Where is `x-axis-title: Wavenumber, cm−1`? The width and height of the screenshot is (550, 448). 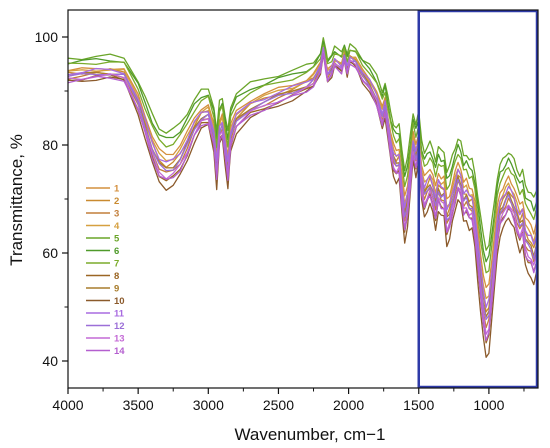 x-axis-title: Wavenumber, cm−1 is located at coordinates (309, 434).